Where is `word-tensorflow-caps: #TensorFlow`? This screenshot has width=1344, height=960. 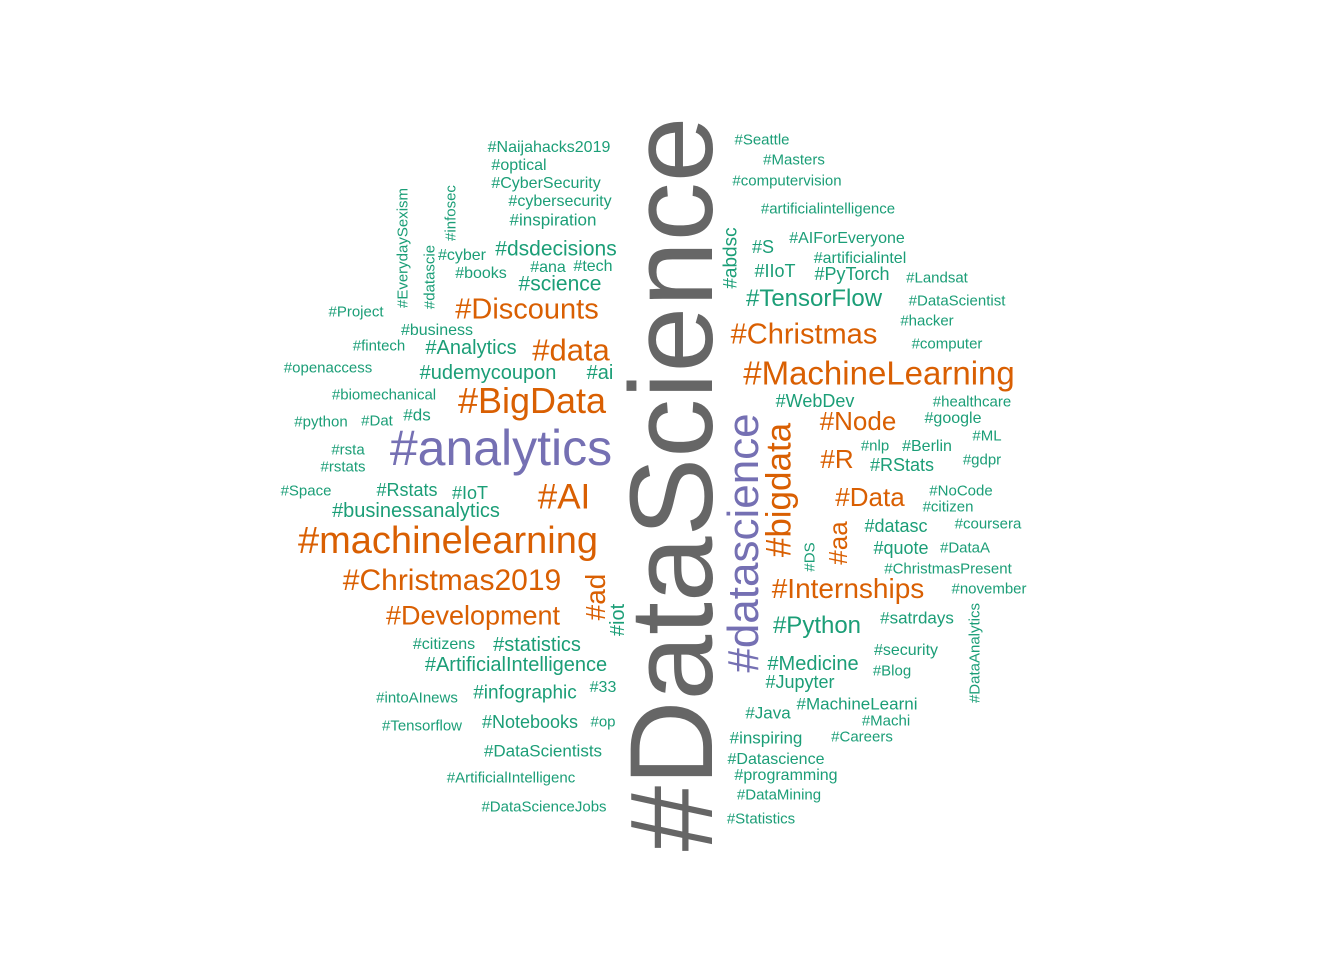
word-tensorflow-caps: #TensorFlow is located at coordinates (814, 298).